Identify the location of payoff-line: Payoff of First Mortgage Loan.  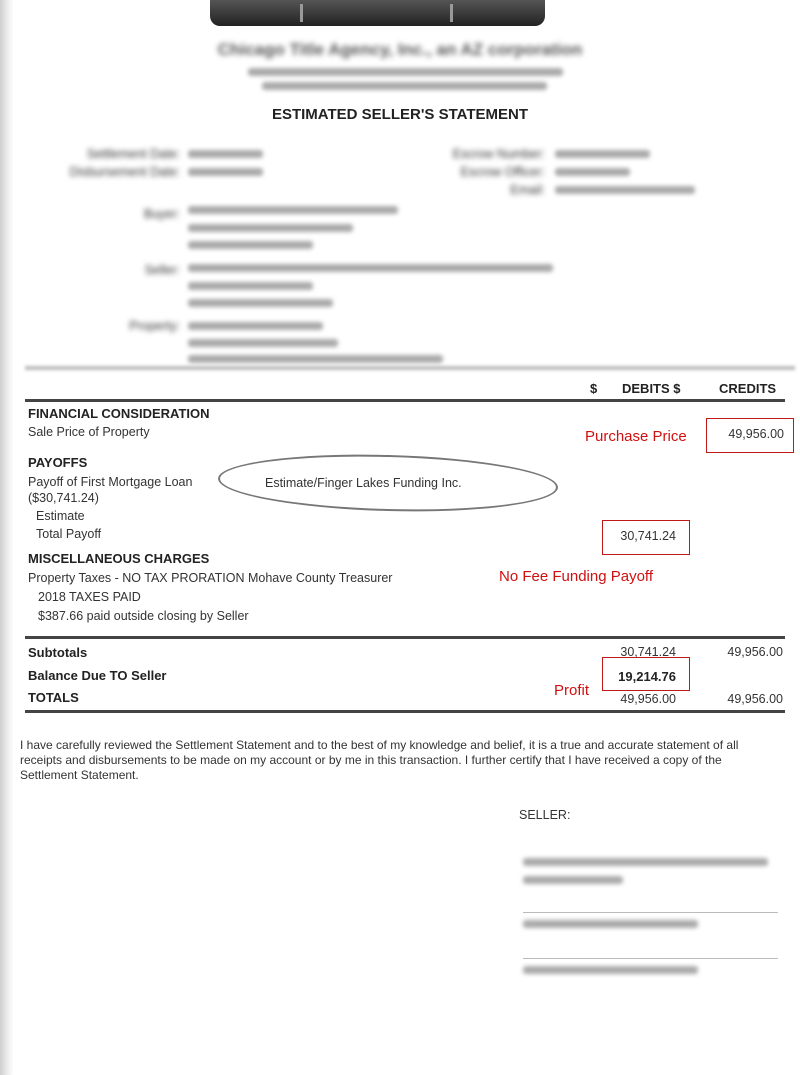
(110, 482).